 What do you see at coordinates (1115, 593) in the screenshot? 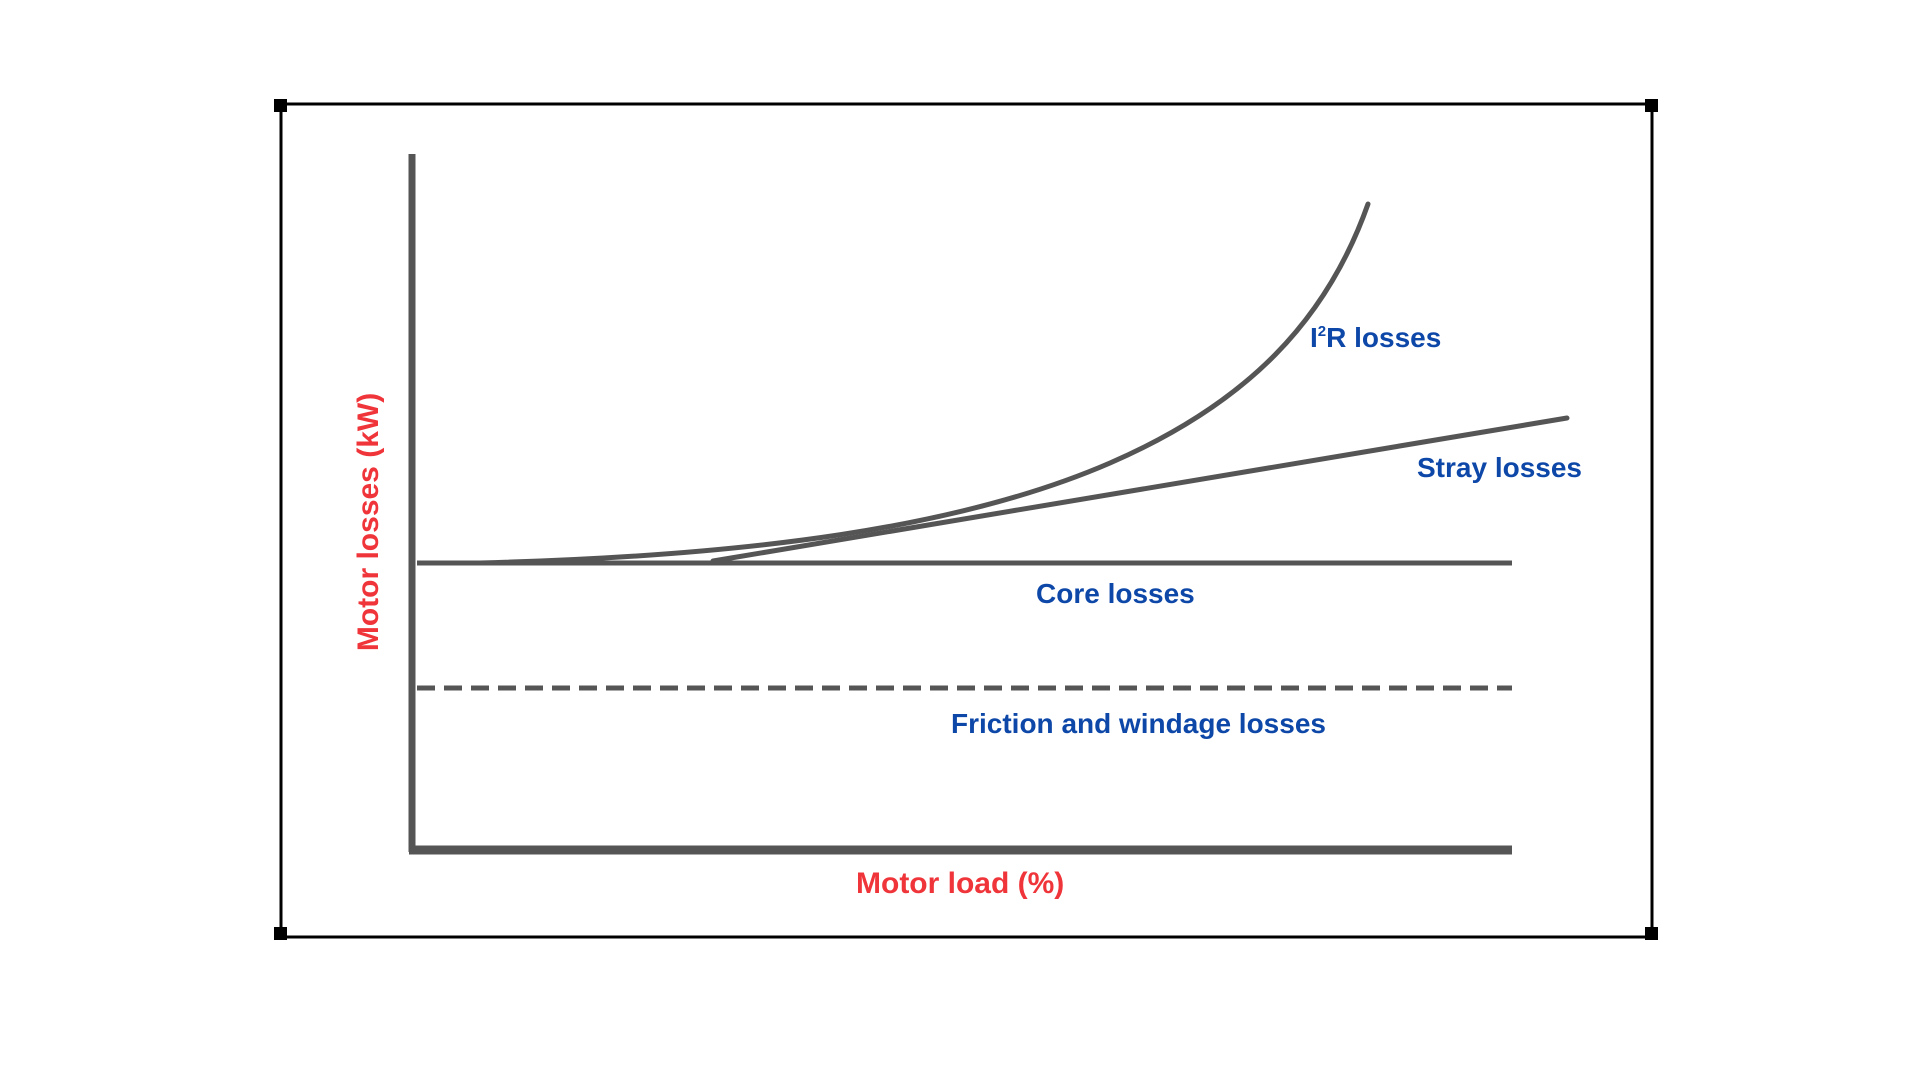
I see `core-losses-label: Core losses` at bounding box center [1115, 593].